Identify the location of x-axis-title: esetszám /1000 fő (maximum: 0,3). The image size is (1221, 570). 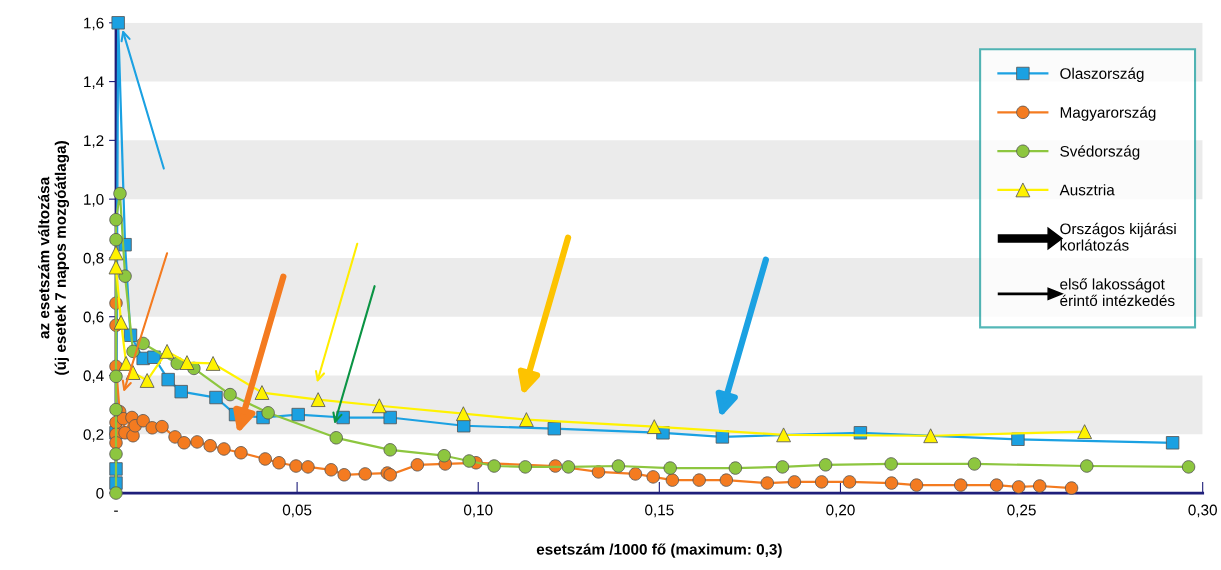
(659, 550).